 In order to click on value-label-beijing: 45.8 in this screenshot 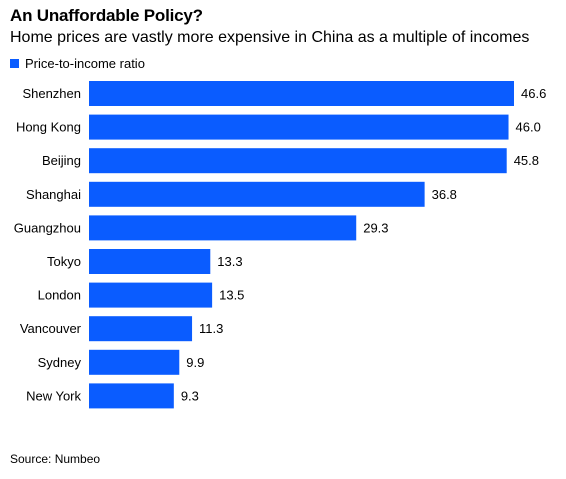, I will do `click(526, 160)`.